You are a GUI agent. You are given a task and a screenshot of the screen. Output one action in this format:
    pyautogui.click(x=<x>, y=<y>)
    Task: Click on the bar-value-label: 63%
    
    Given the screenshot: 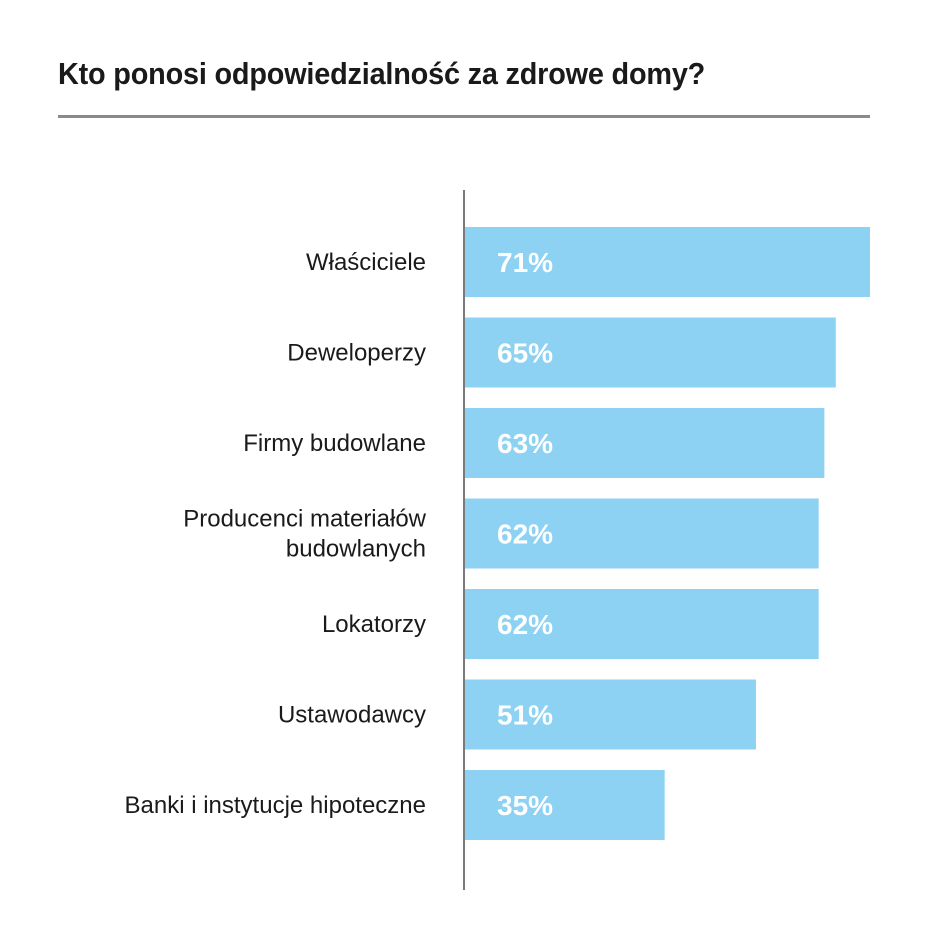 What is the action you would take?
    pyautogui.click(x=525, y=443)
    